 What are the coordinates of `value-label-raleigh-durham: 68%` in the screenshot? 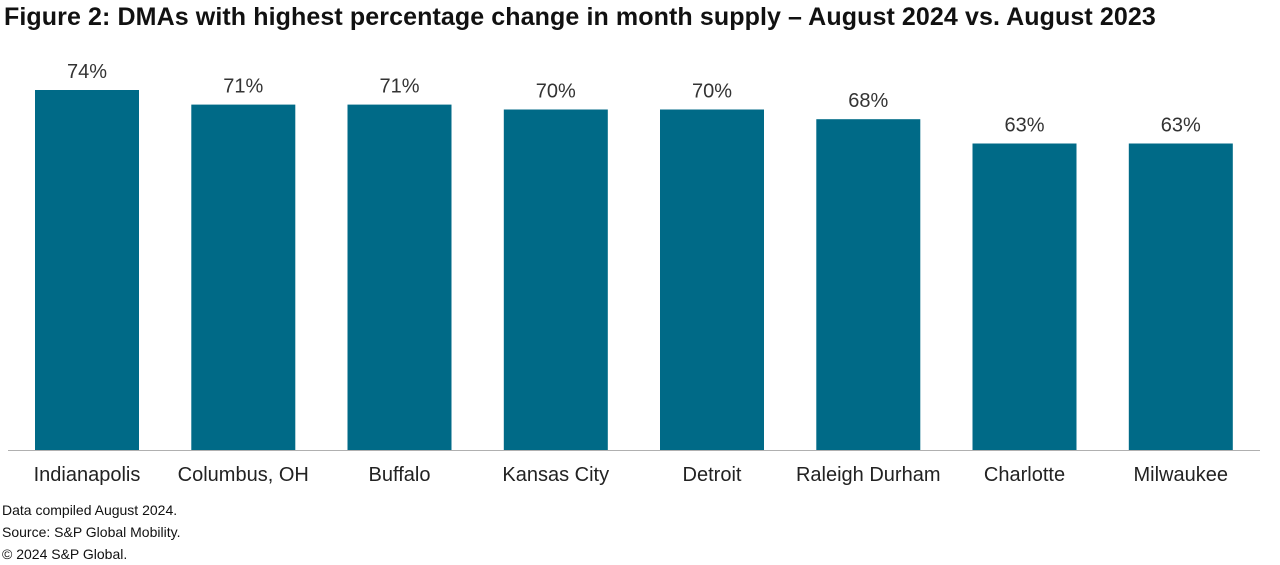 It's located at (868, 101).